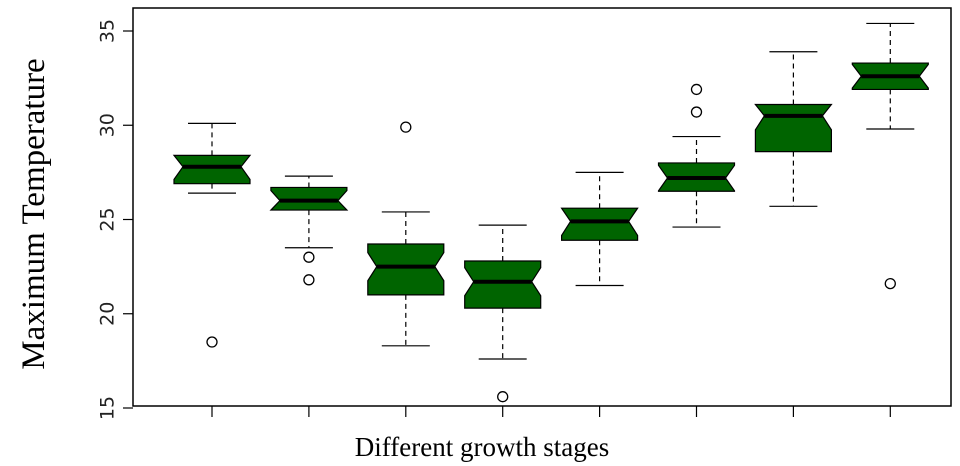  What do you see at coordinates (34, 213) in the screenshot?
I see `y-axis-label: Maximum Temperature` at bounding box center [34, 213].